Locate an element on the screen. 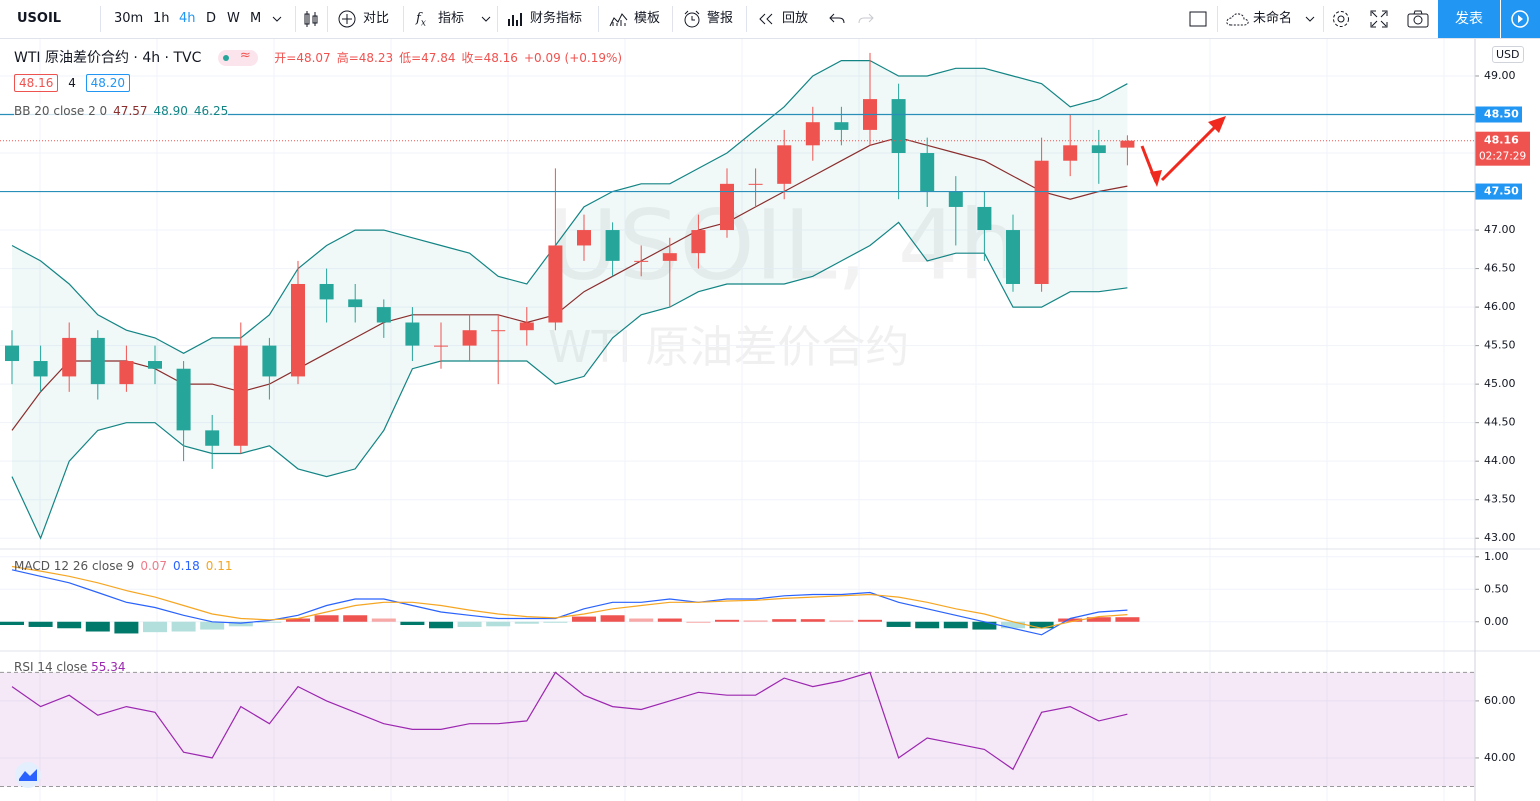 The height and width of the screenshot is (801, 1540). ohlc-value: 开=48.07 is located at coordinates (302, 58).